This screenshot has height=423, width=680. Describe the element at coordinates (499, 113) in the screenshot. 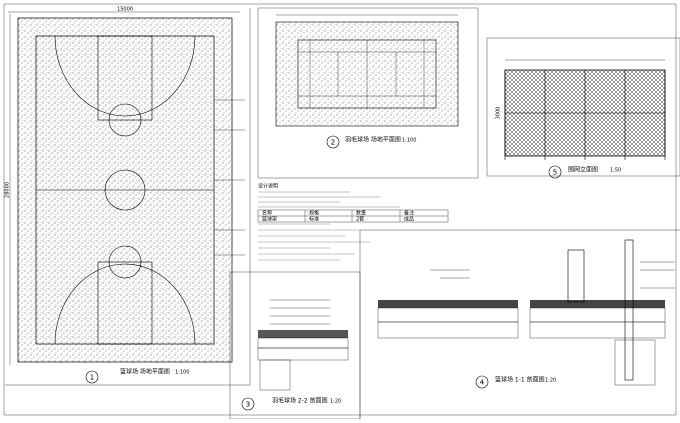

I see `dimension: 3000` at that location.